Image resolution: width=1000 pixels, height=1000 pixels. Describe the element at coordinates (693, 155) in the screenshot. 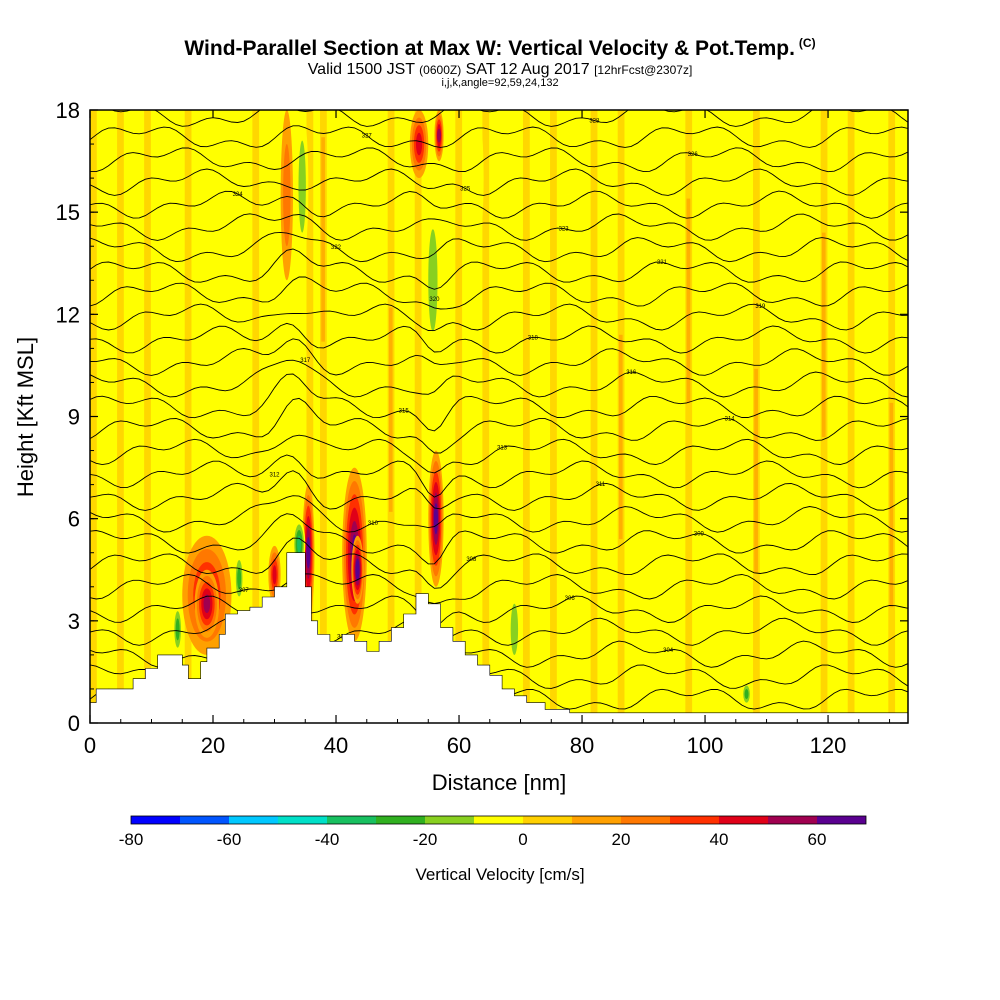

I see `theta-contour-label: 326` at that location.